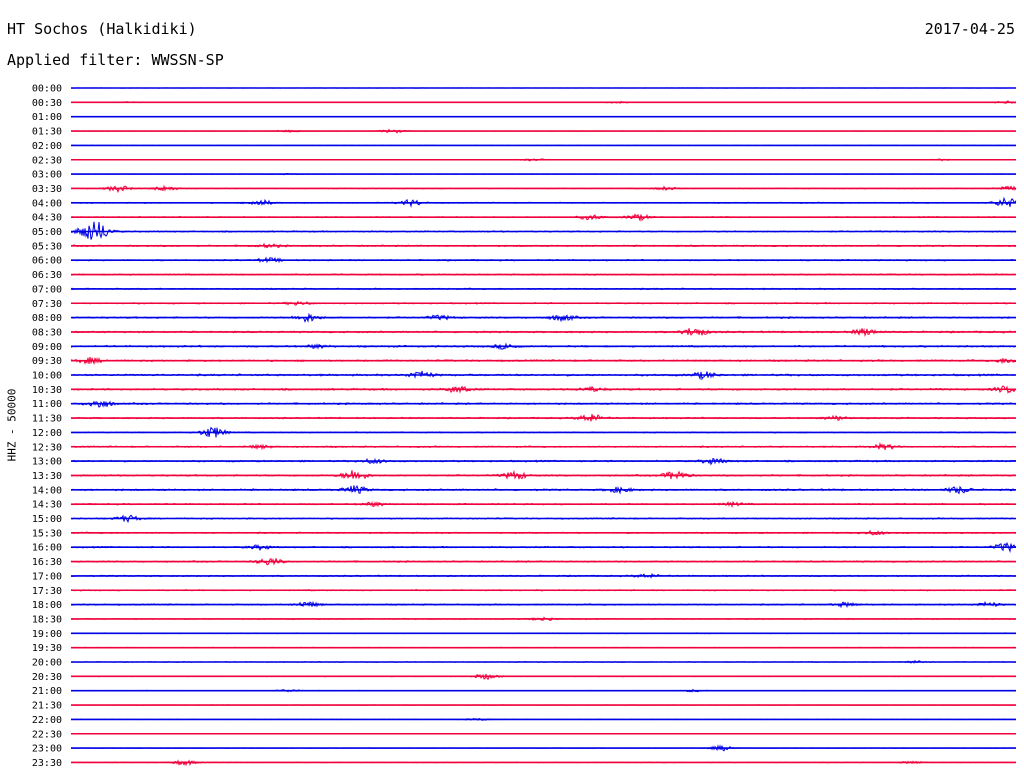 This screenshot has height=780, width=1024. I want to click on time-label: 03:30, so click(47, 189).